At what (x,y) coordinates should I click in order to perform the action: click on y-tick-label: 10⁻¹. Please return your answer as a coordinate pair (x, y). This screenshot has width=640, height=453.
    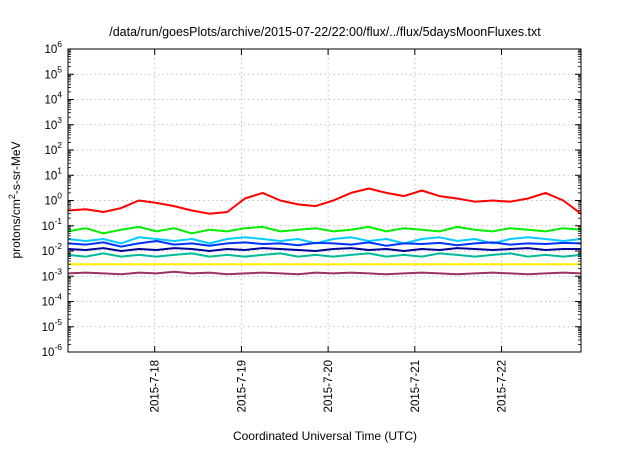
    Looking at the image, I should click on (52, 224).